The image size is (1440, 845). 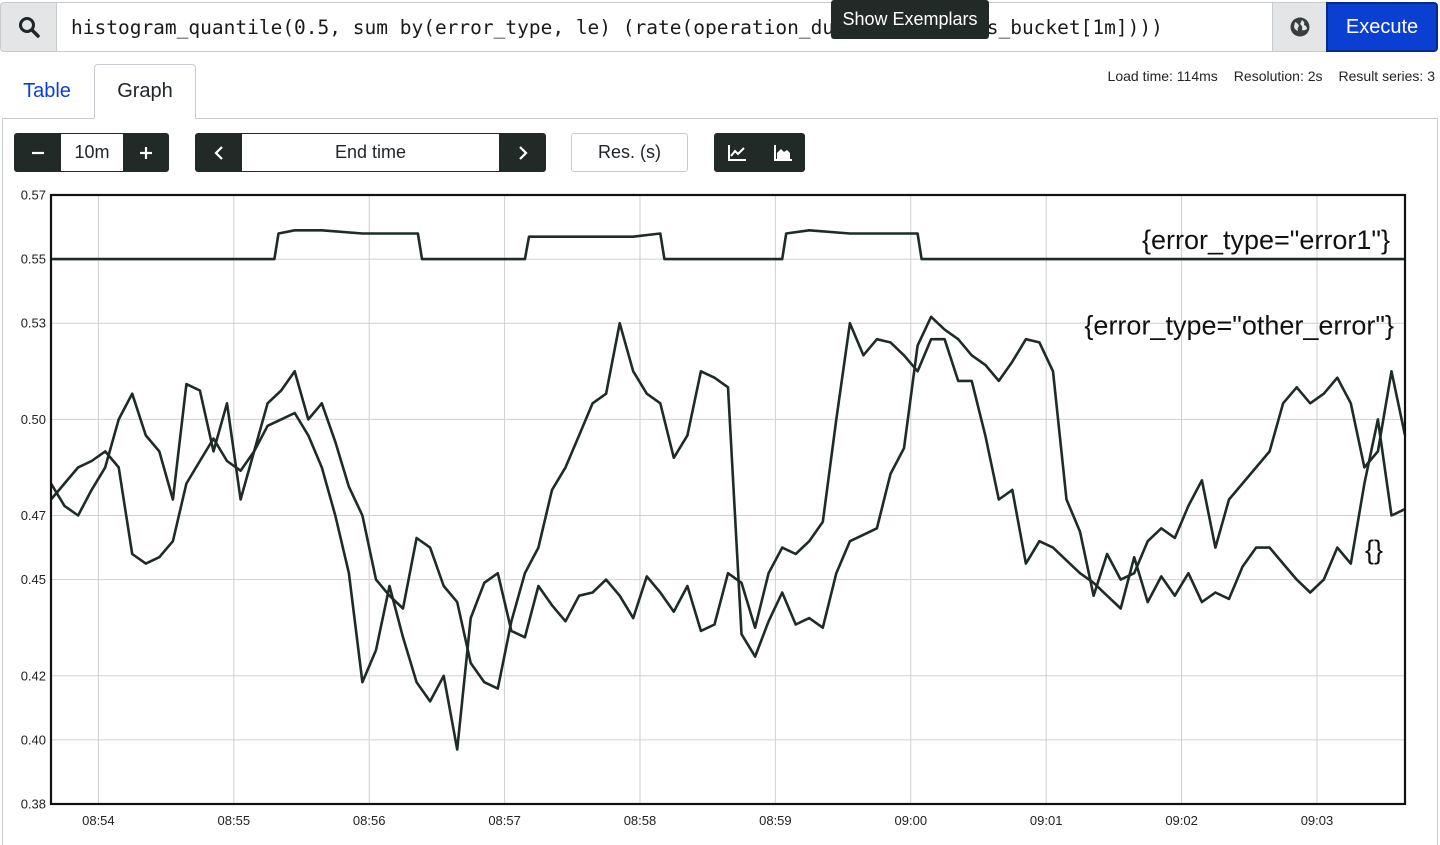 What do you see at coordinates (47, 91) in the screenshot?
I see `tab-table: Table` at bounding box center [47, 91].